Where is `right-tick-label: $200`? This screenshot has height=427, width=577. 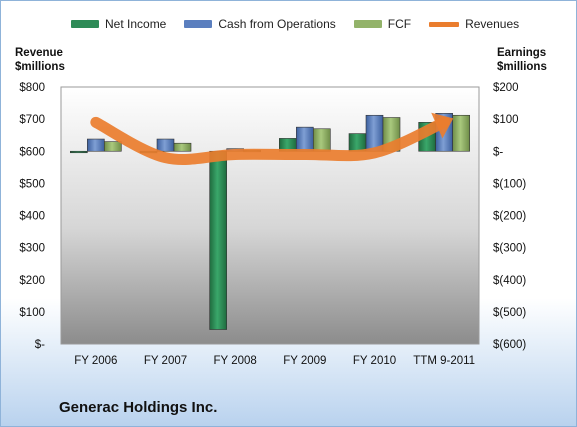
right-tick-label: $200 is located at coordinates (506, 88).